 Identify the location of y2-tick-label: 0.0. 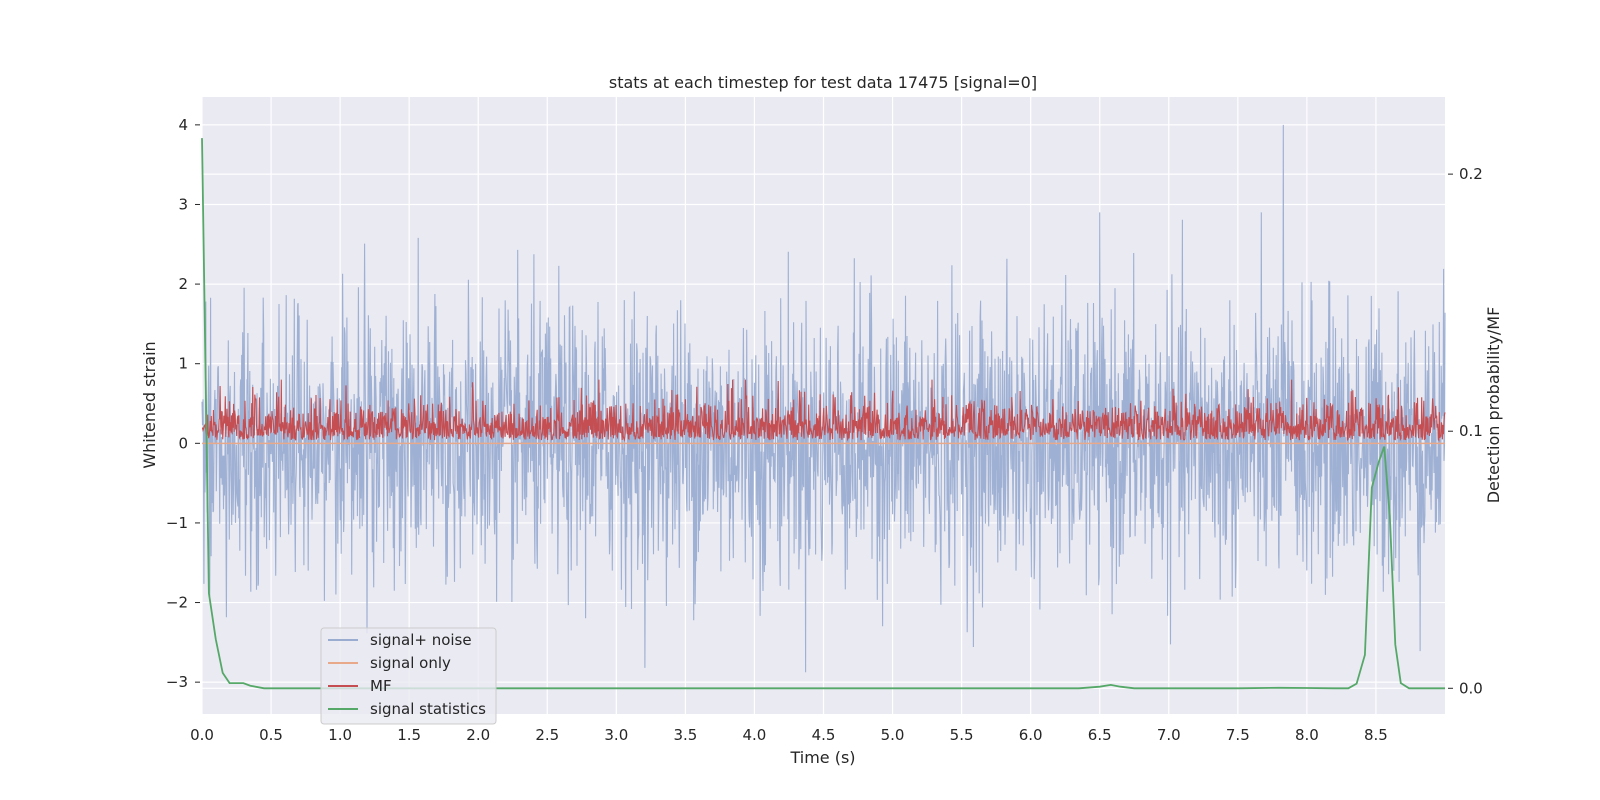
(1471, 688).